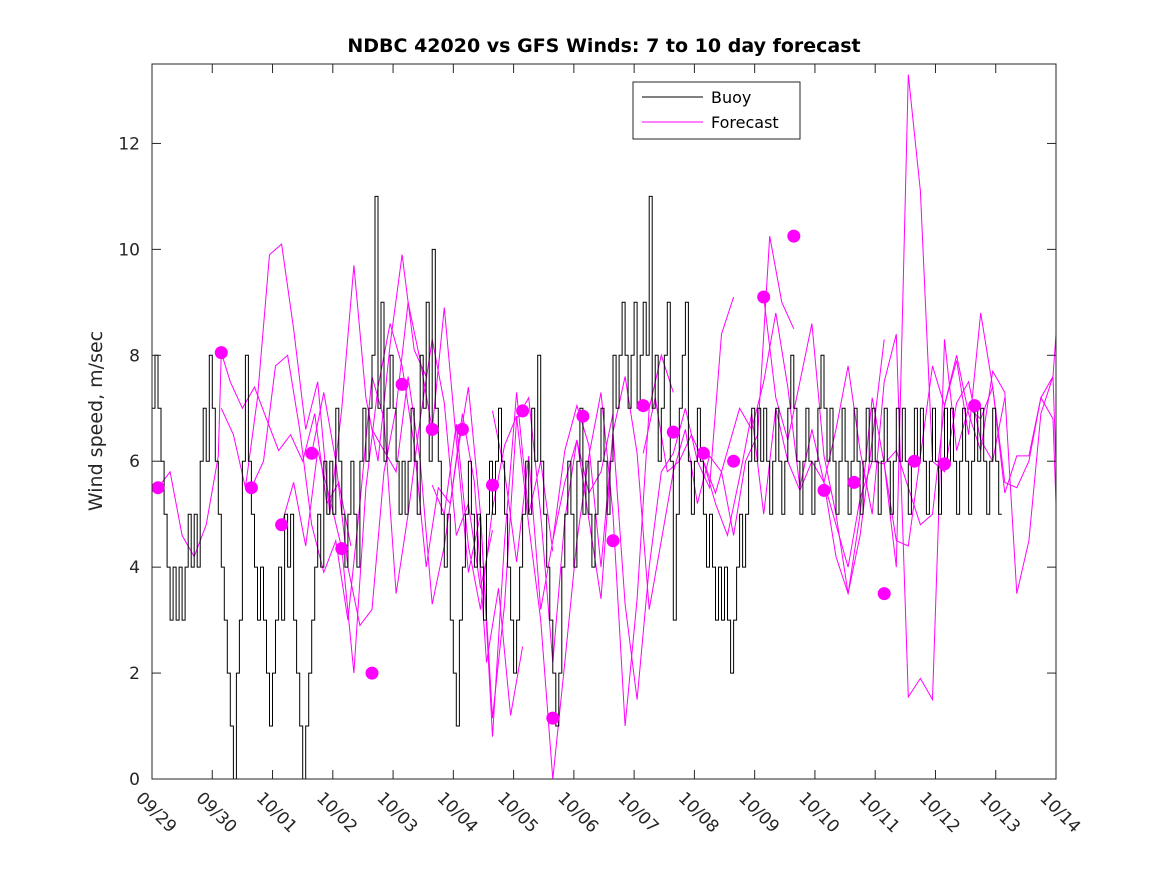 The image size is (1167, 875). I want to click on x-tick-label: 10/07, so click(638, 812).